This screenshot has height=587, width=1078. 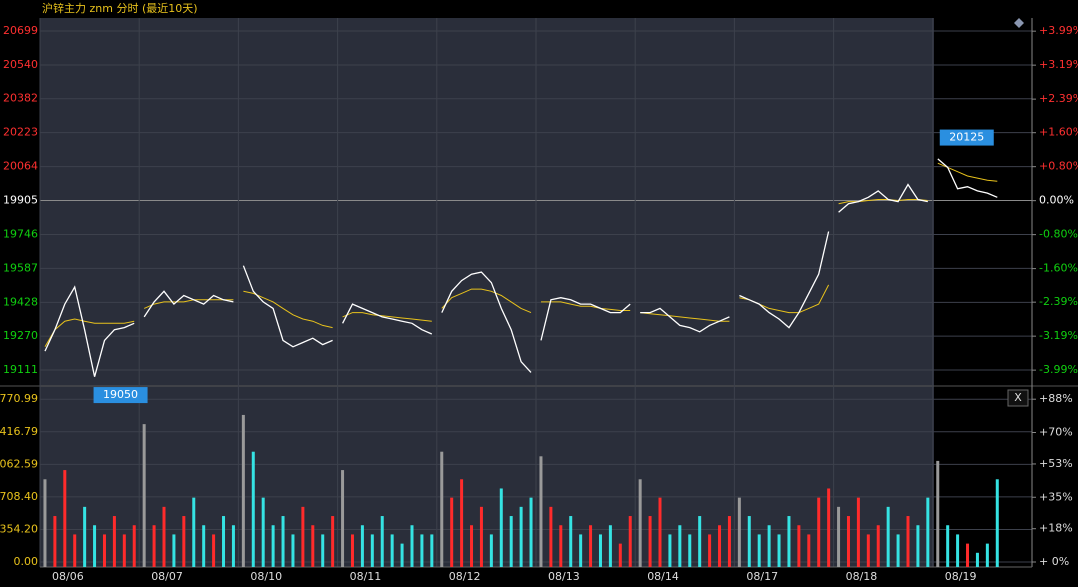 What do you see at coordinates (20, 369) in the screenshot?
I see `y-tick-label: 19111` at bounding box center [20, 369].